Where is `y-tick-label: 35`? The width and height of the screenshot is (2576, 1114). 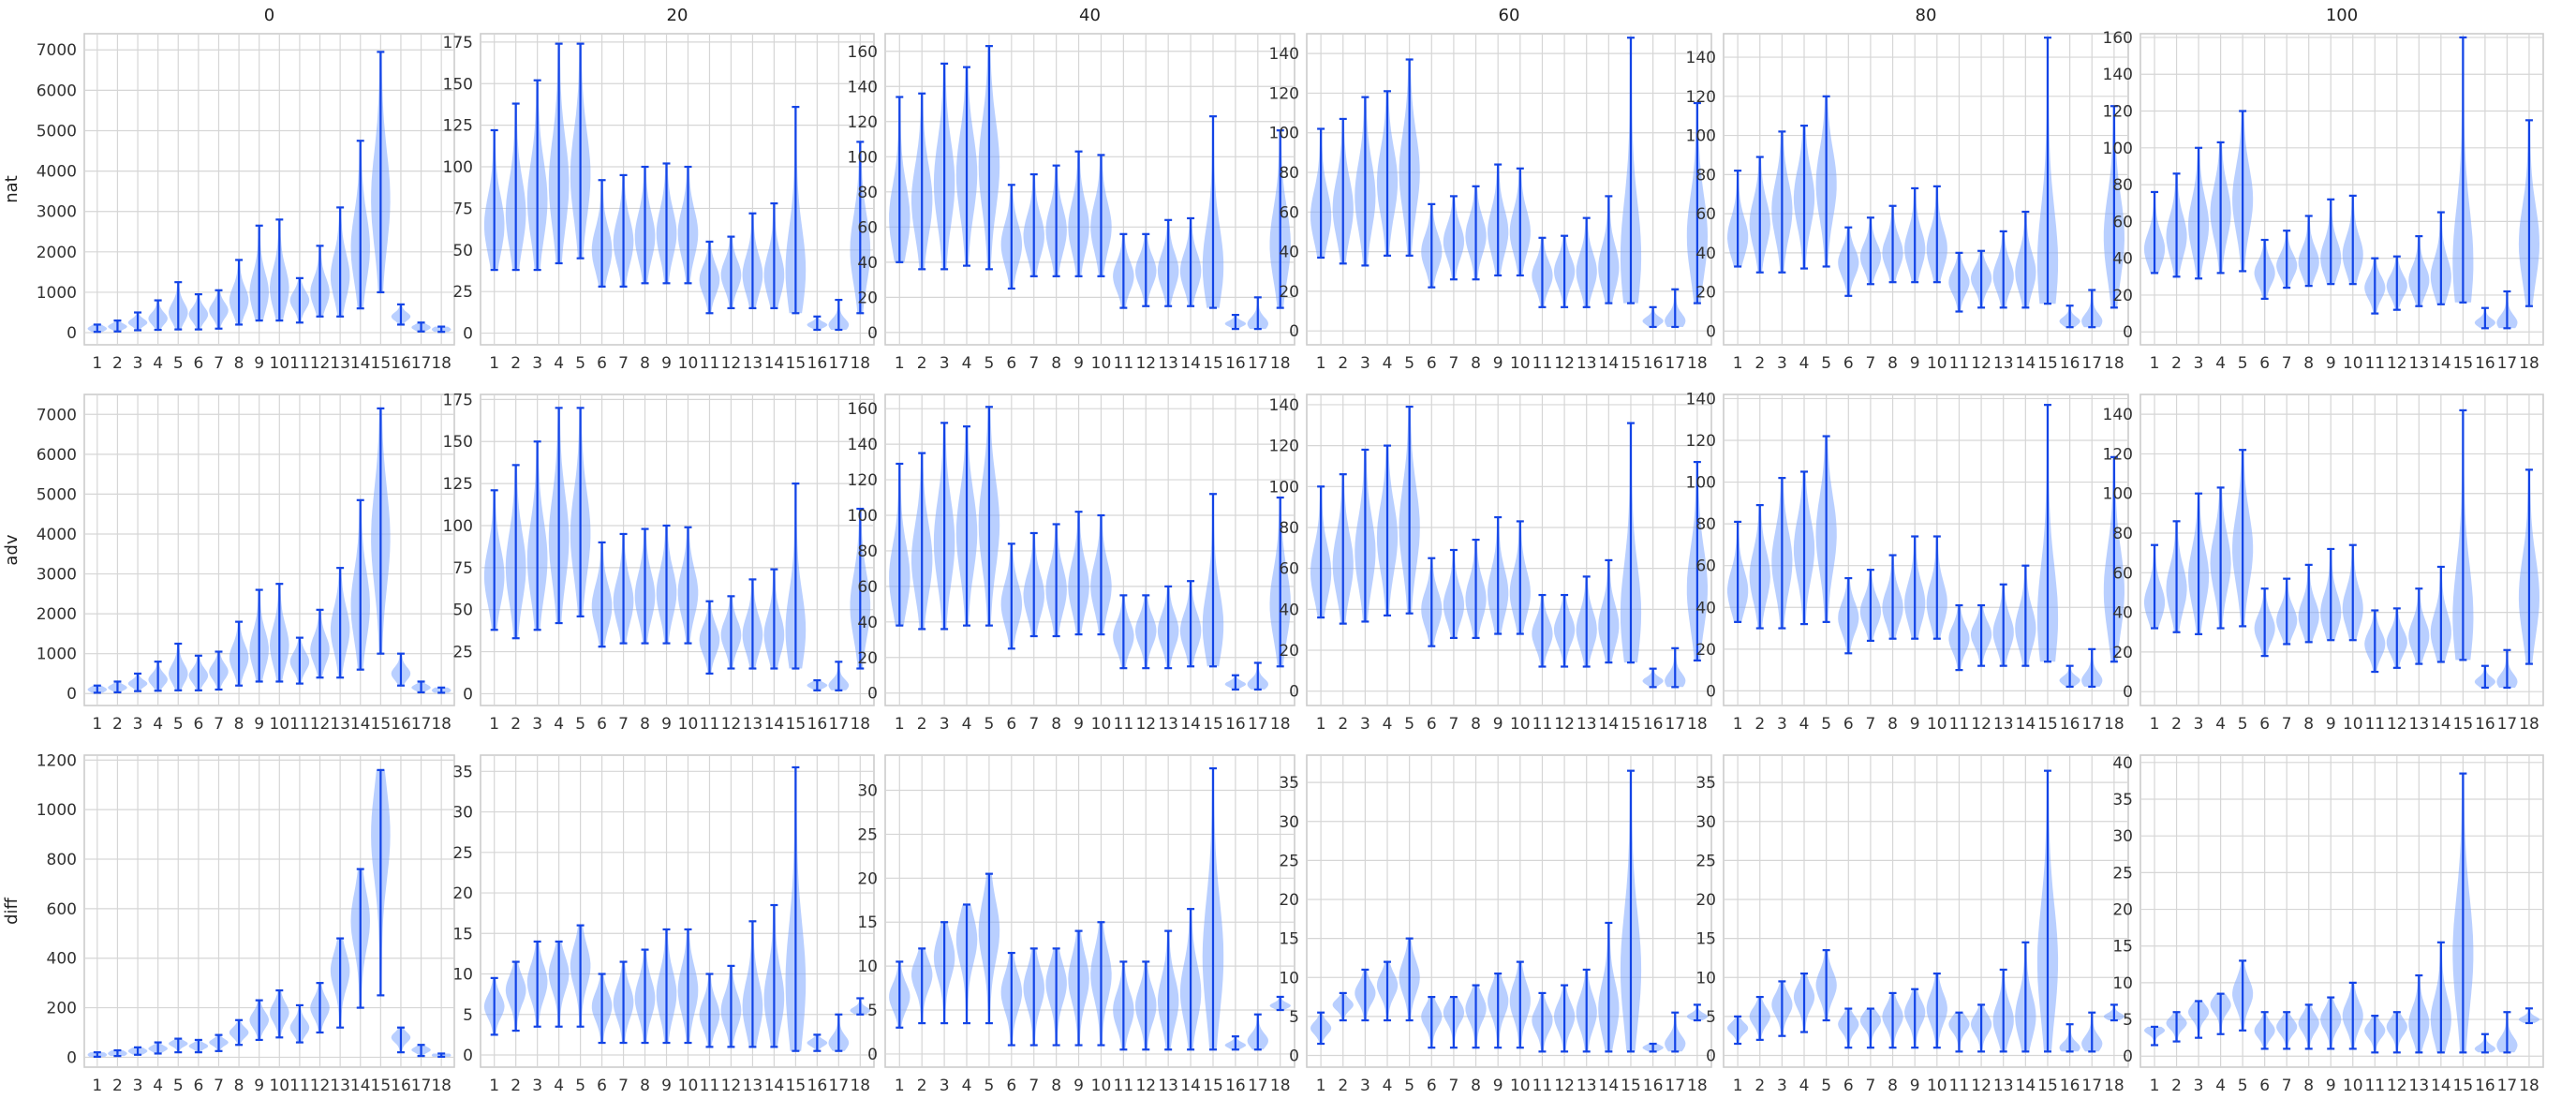 y-tick-label: 35 is located at coordinates (1289, 783).